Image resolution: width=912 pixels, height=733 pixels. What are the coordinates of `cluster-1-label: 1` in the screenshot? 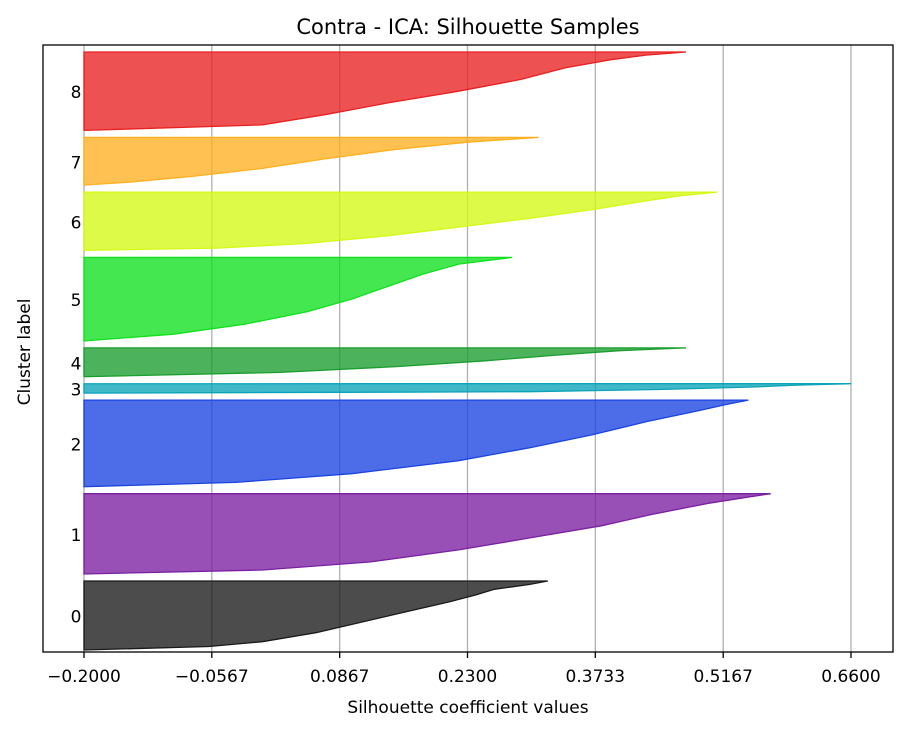 It's located at (76, 536).